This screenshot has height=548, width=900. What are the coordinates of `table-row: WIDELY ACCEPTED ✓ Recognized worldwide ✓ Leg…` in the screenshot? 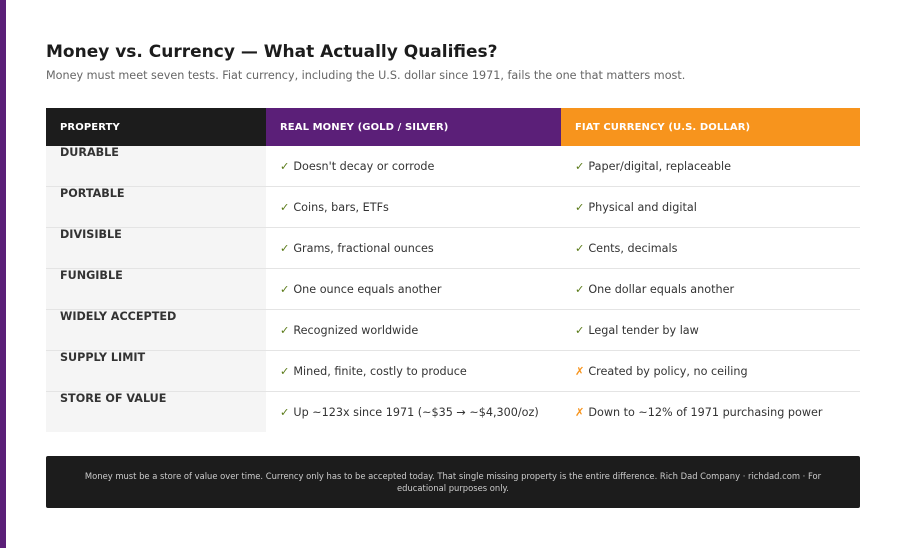 It's located at (453, 330).